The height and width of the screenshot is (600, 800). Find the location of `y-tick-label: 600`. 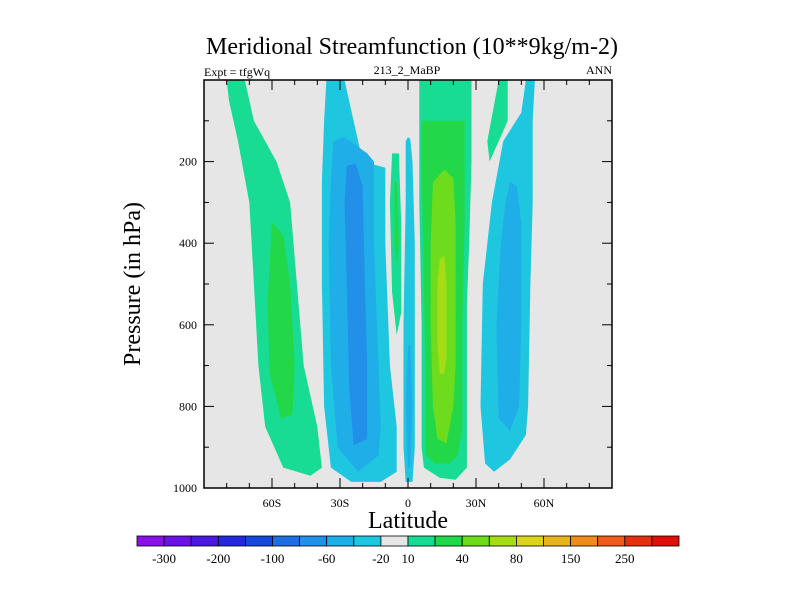

y-tick-label: 600 is located at coordinates (188, 325).